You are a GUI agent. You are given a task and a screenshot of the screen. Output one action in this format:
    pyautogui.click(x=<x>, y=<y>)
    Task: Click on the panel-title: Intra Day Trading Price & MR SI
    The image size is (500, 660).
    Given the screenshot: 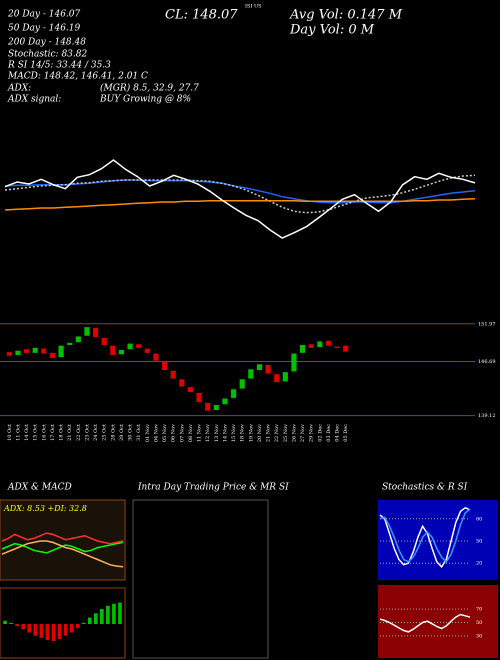 What is the action you would take?
    pyautogui.click(x=213, y=488)
    